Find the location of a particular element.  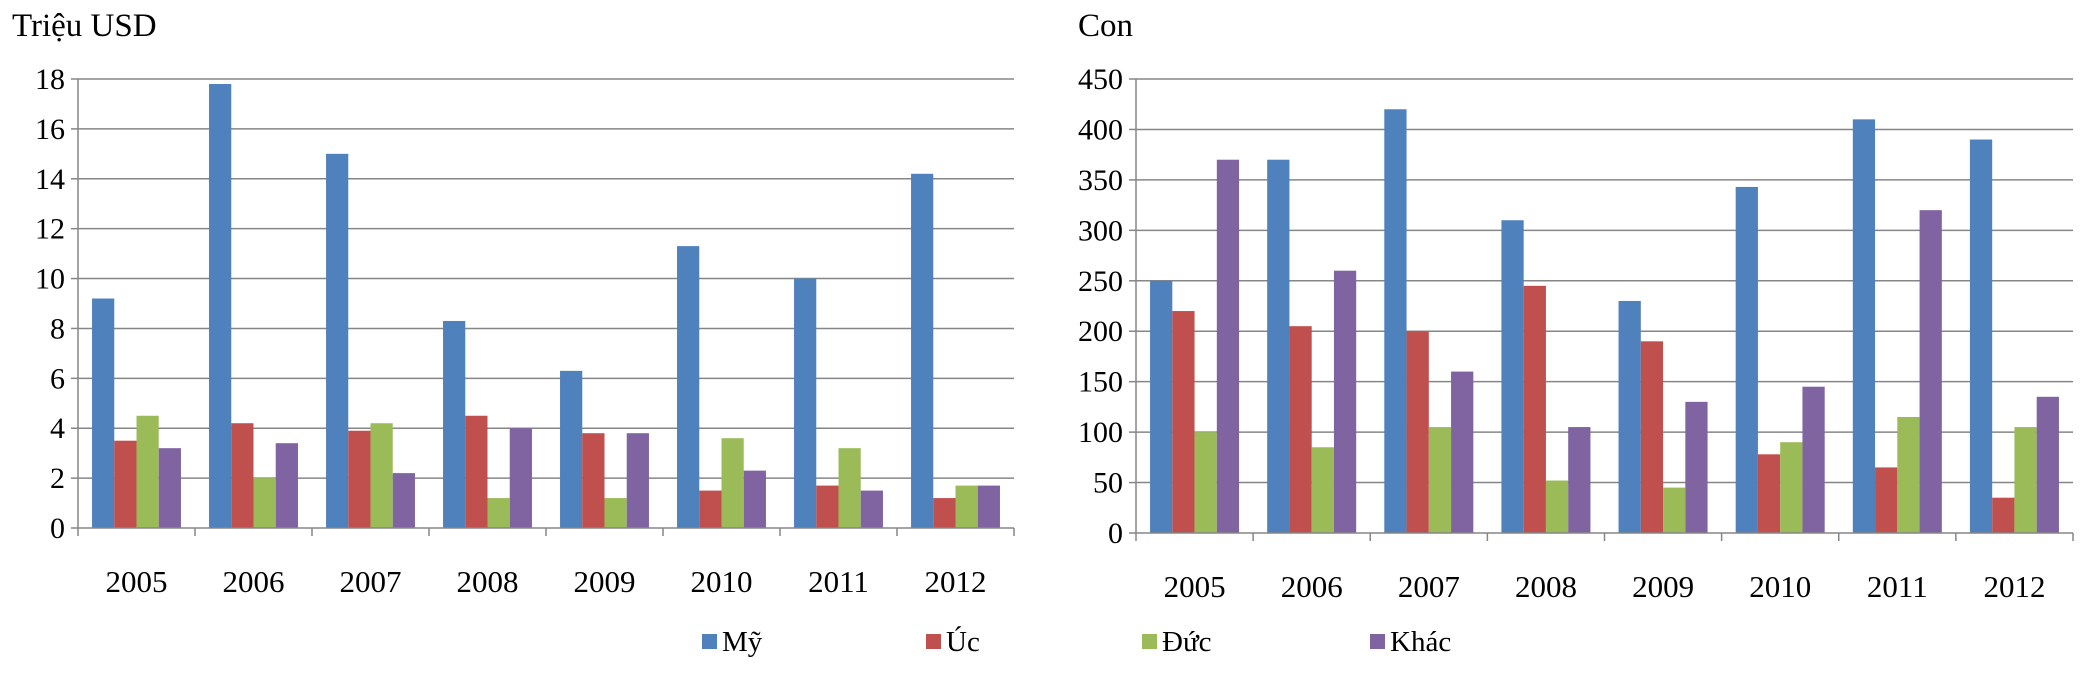

legend: Mỹ Úc Đức Khác is located at coordinates (1076, 641).